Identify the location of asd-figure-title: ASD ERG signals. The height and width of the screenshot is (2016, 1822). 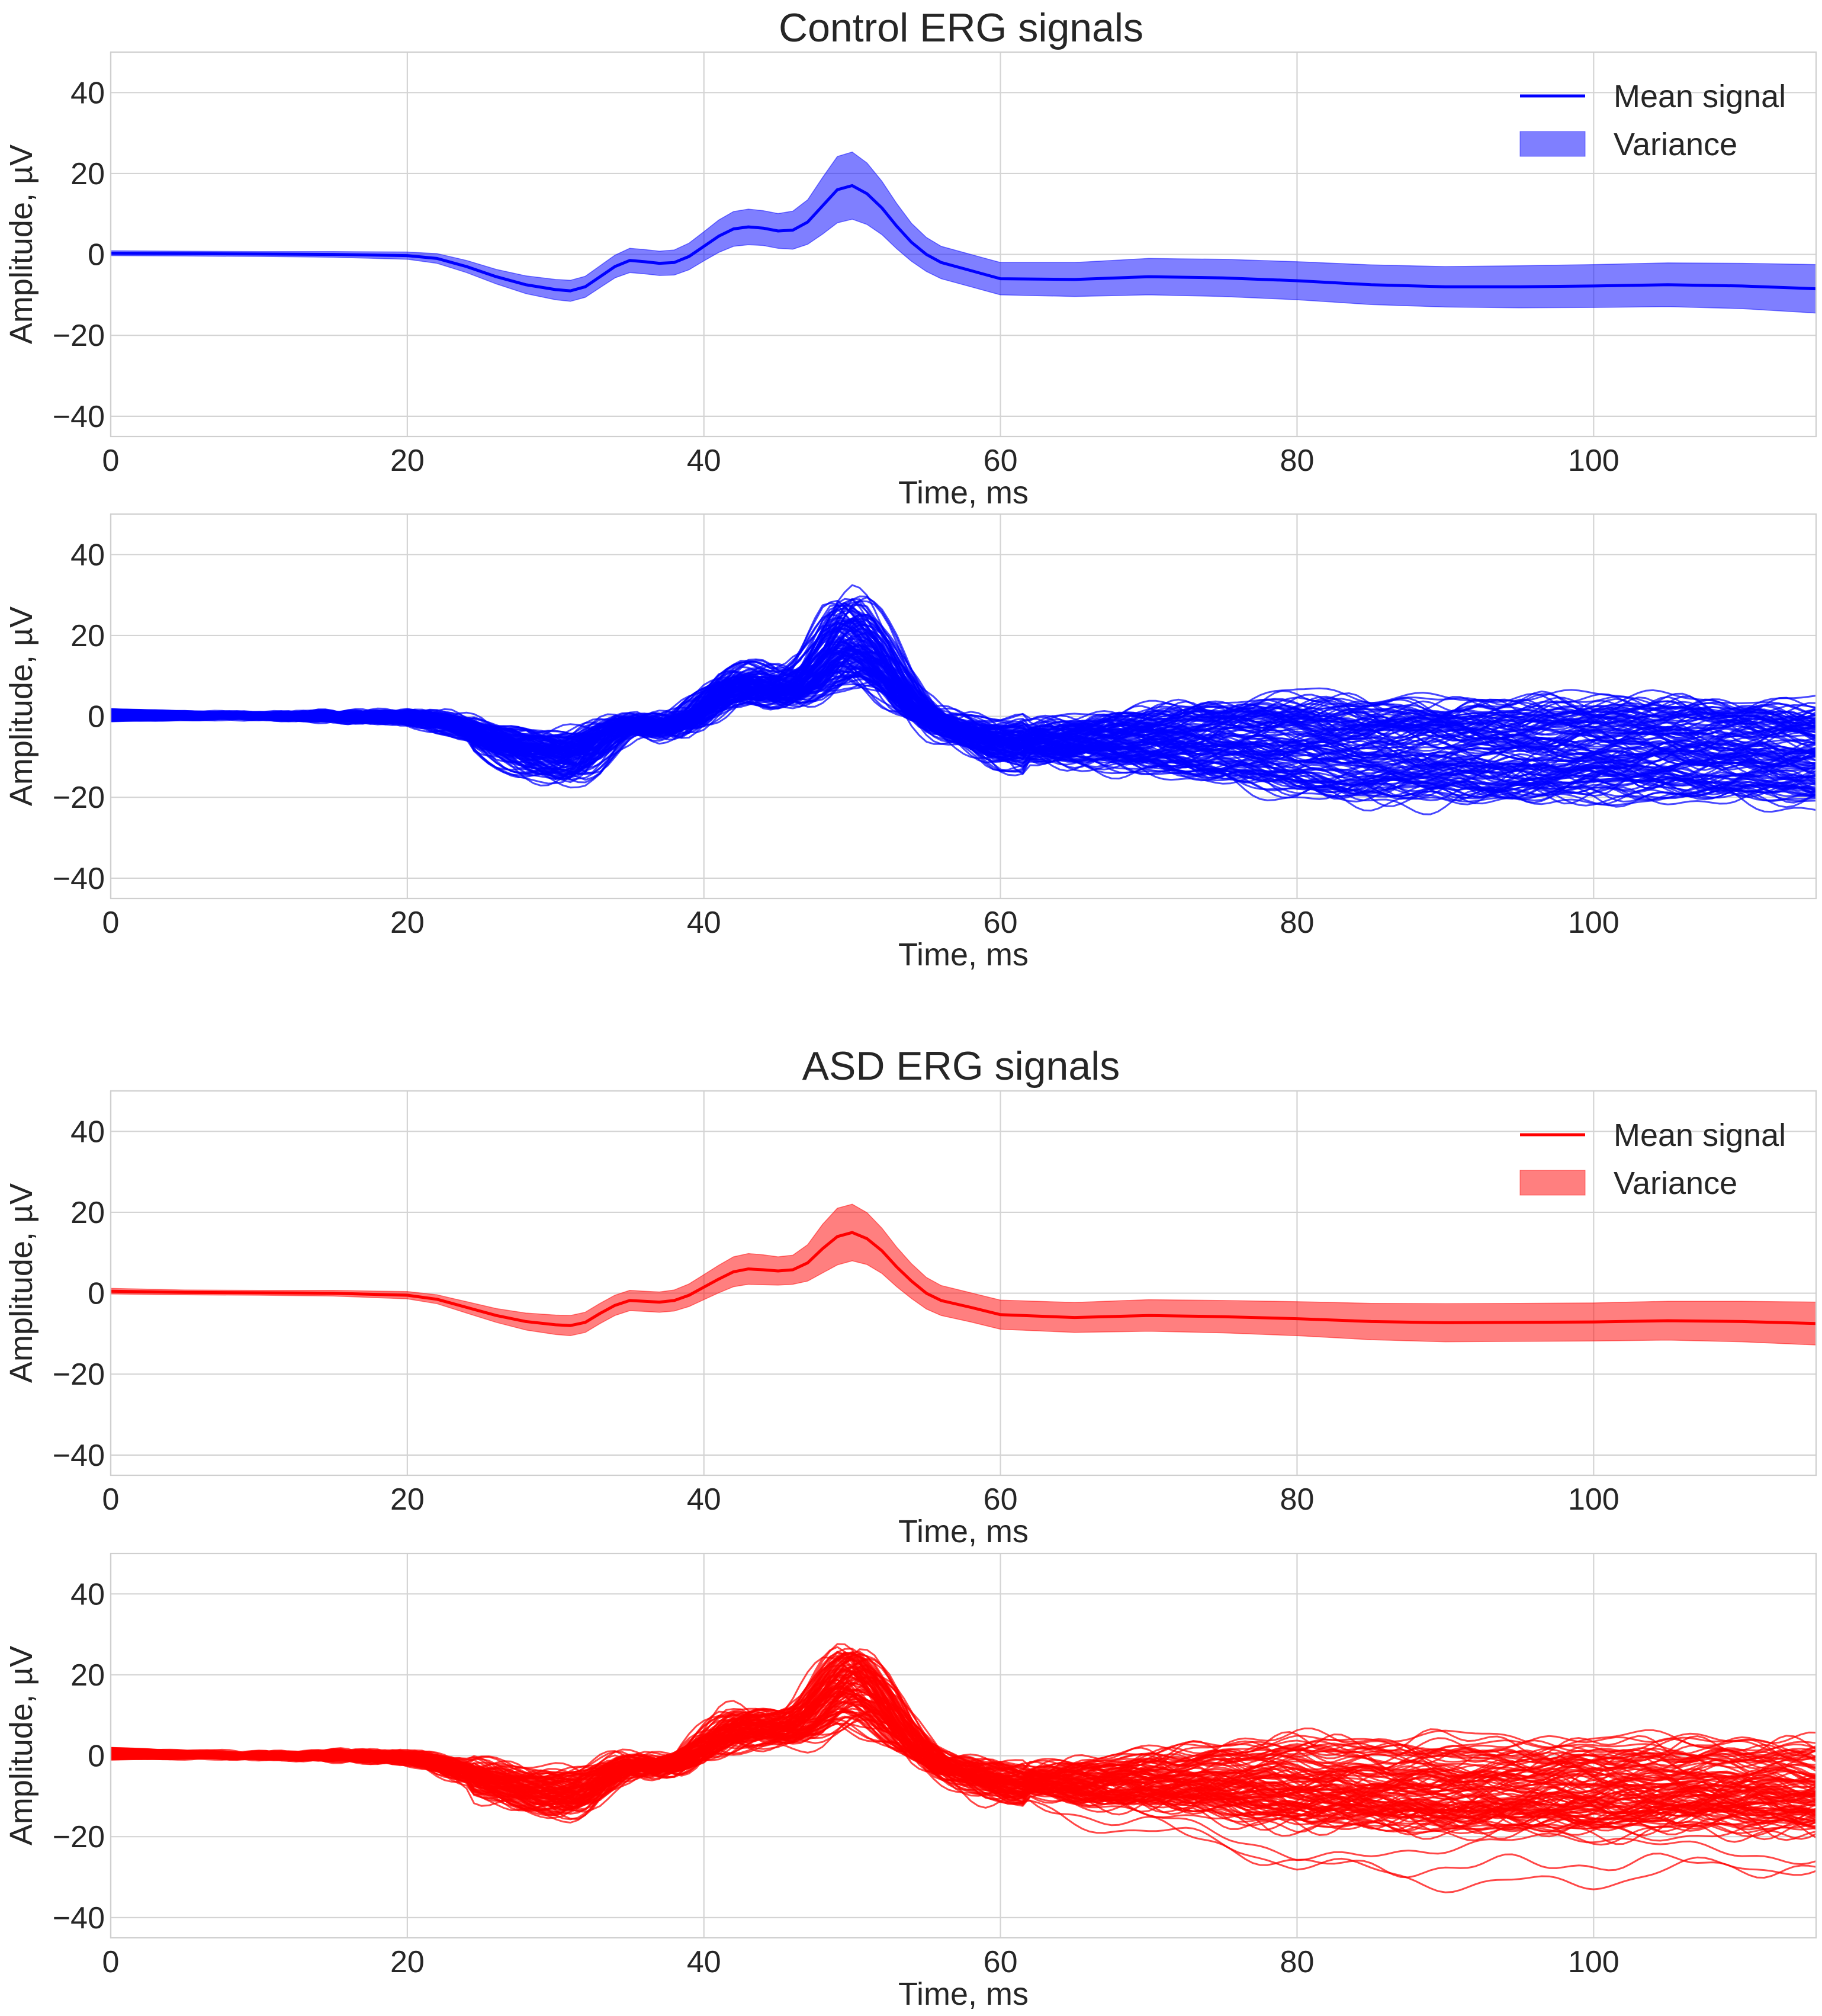
(961, 1066).